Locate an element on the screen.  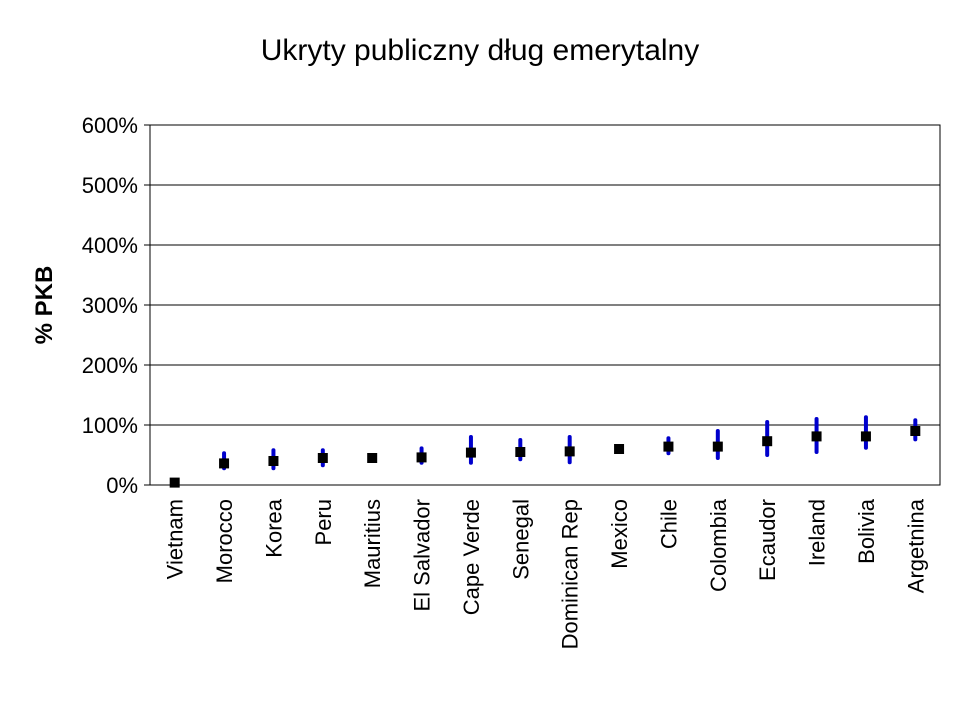
category-label: Mexico is located at coordinates (619, 534).